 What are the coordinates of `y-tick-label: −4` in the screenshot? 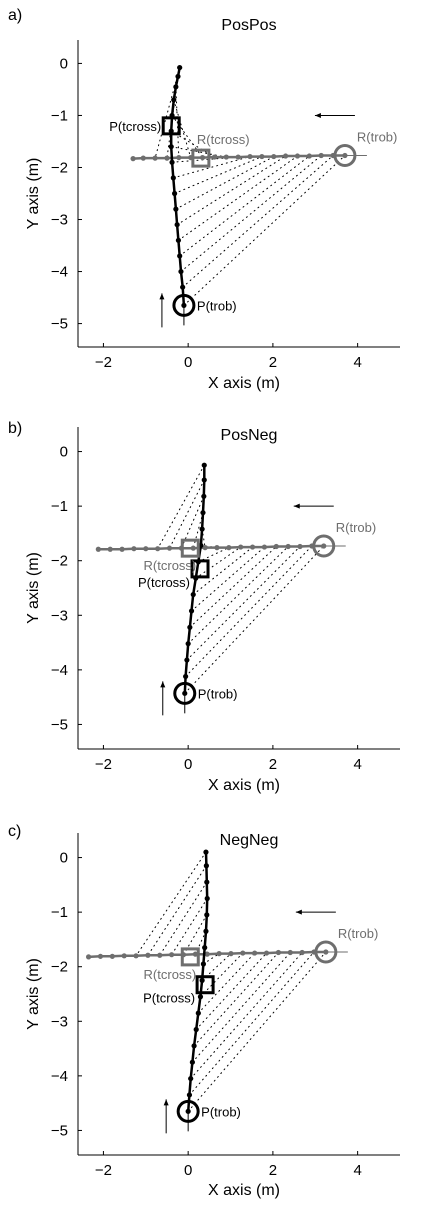 It's located at (59, 272).